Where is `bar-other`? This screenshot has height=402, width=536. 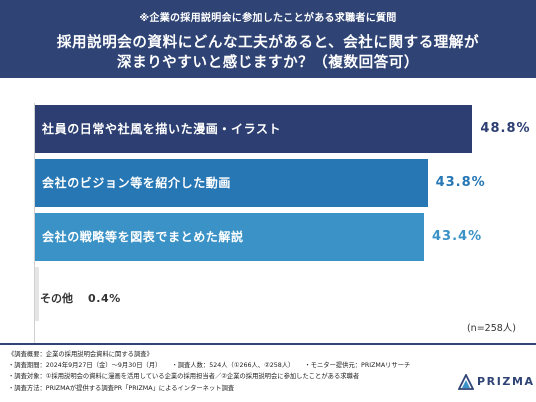 bar-other is located at coordinates (37, 294).